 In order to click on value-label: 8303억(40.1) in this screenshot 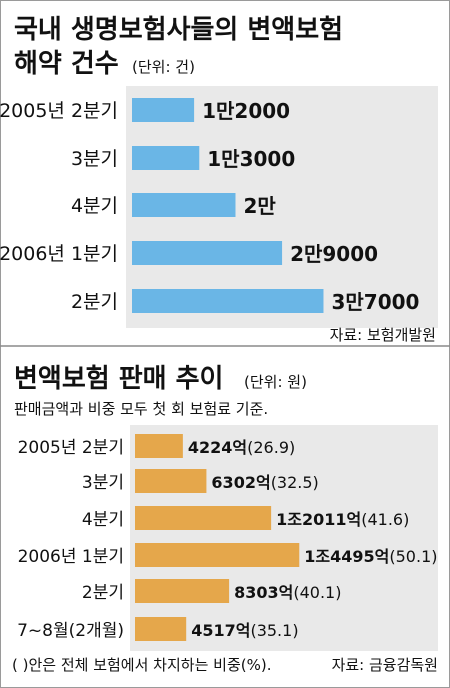, I will do `click(287, 592)`.